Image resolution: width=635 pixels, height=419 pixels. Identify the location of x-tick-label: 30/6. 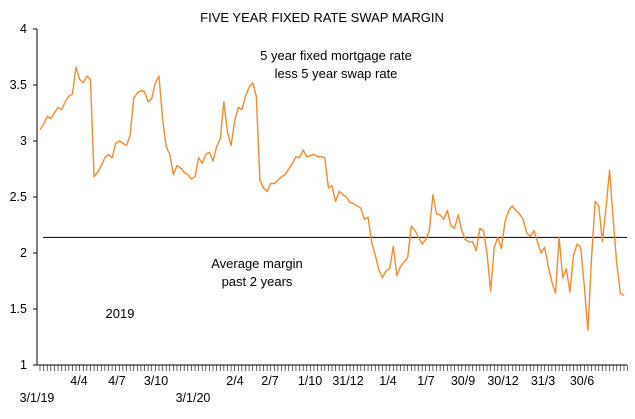
(582, 381).